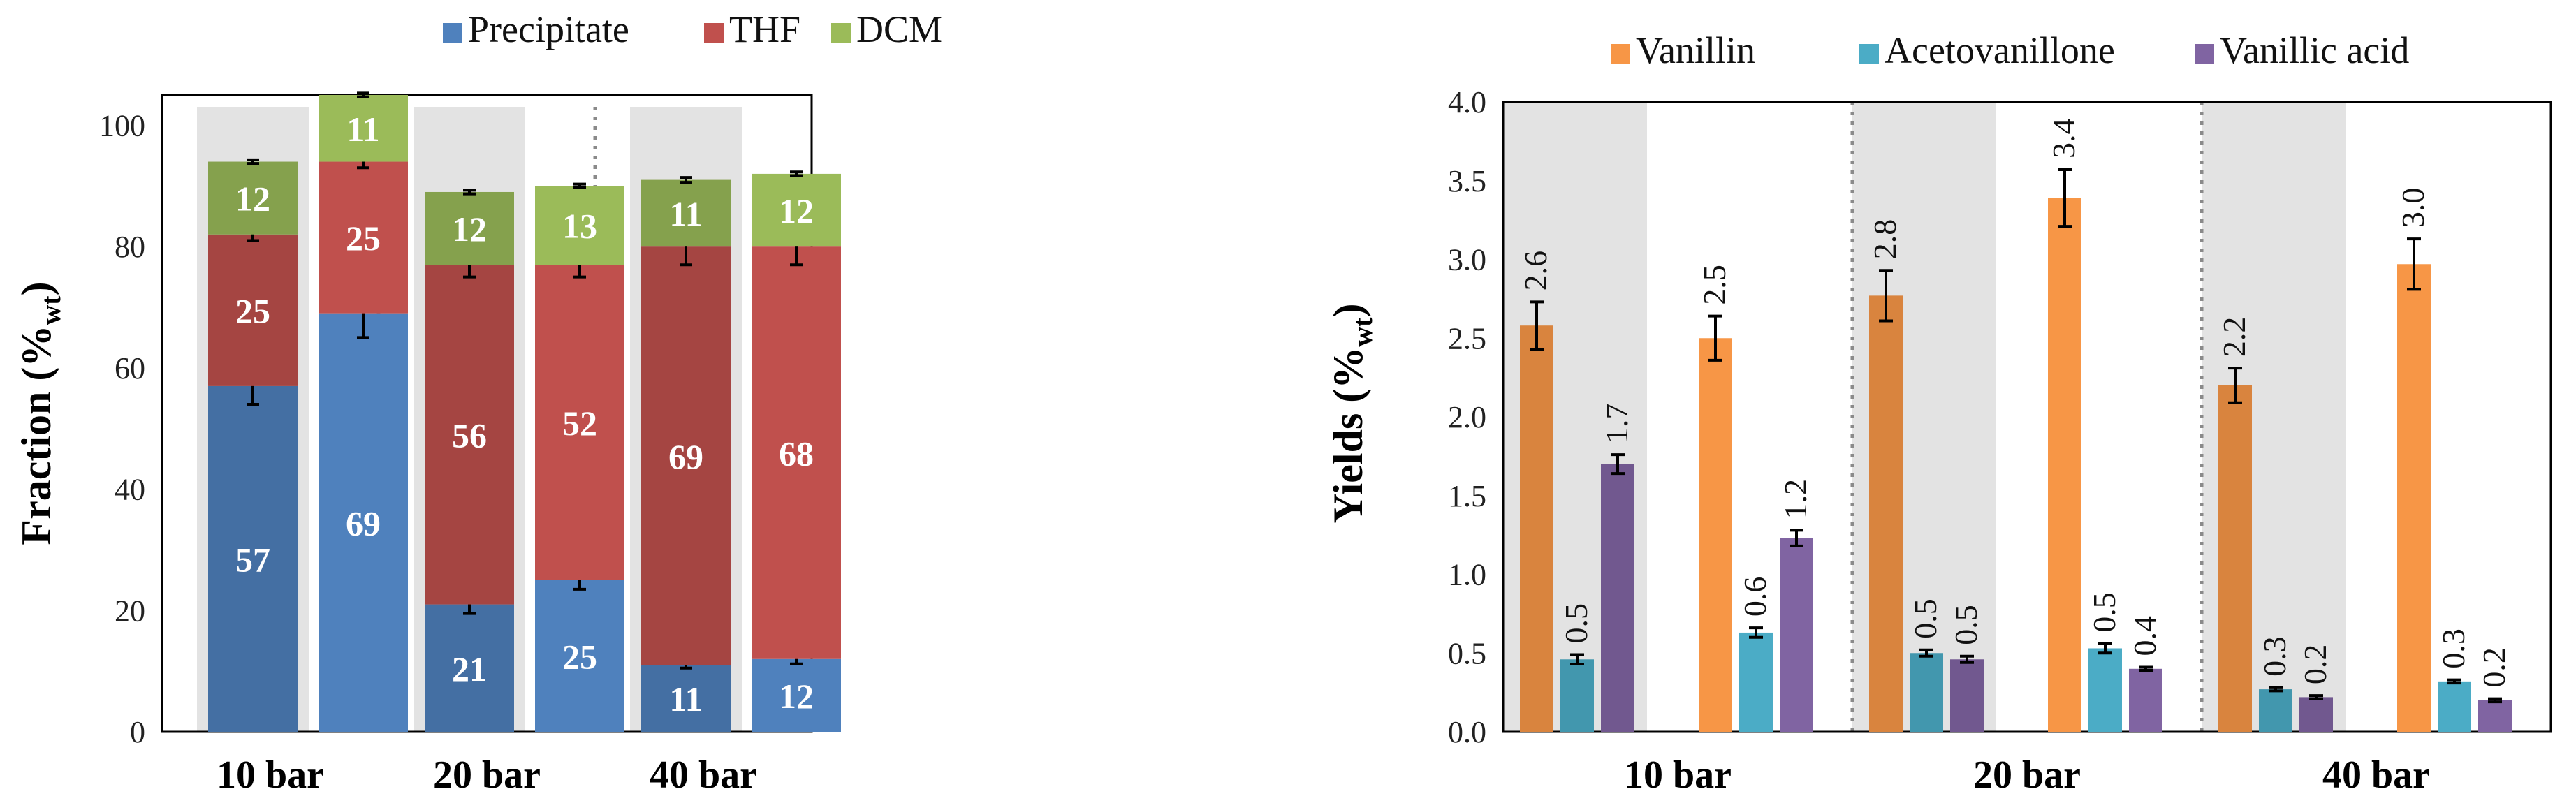 The image size is (2576, 810). I want to click on y-tick-label: 40, so click(130, 490).